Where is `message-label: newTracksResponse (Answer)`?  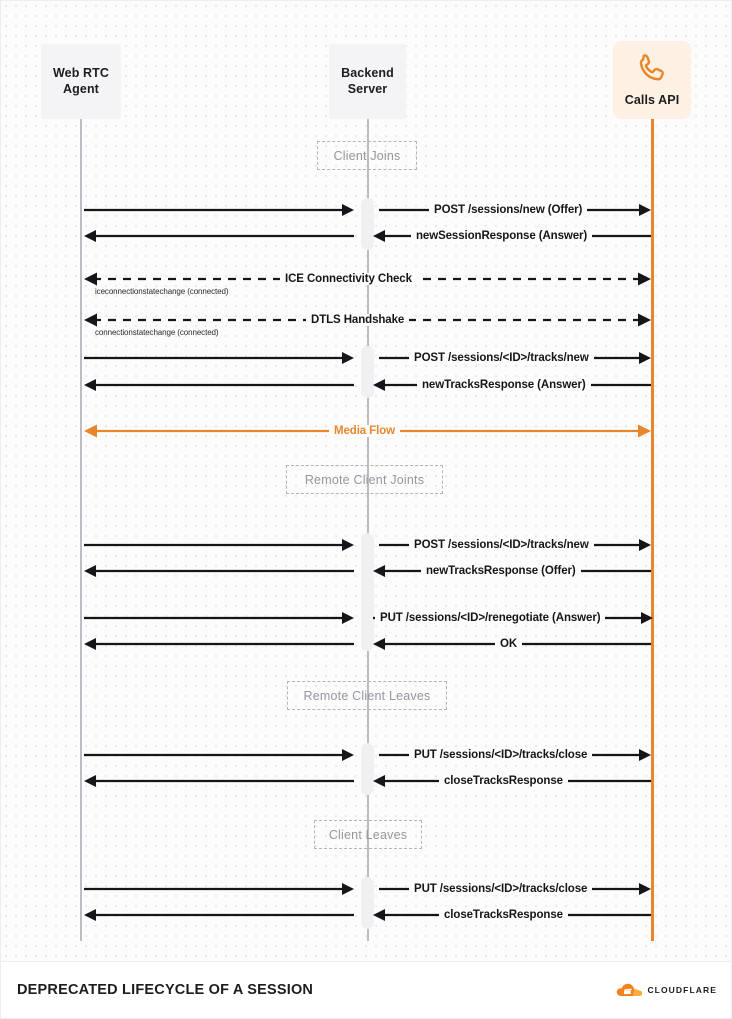
message-label: newTracksResponse (Answer) is located at coordinates (504, 385).